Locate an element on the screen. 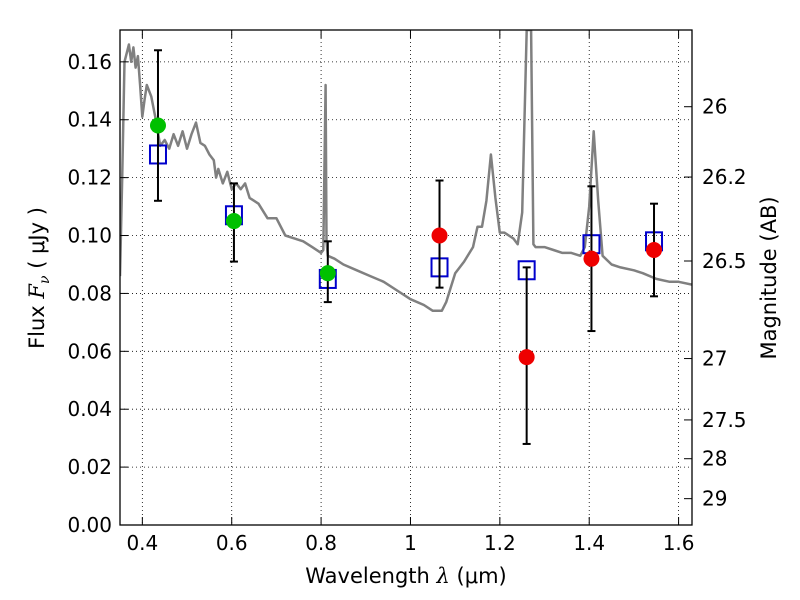  y2-tick-label: 26.2 is located at coordinates (724, 177).